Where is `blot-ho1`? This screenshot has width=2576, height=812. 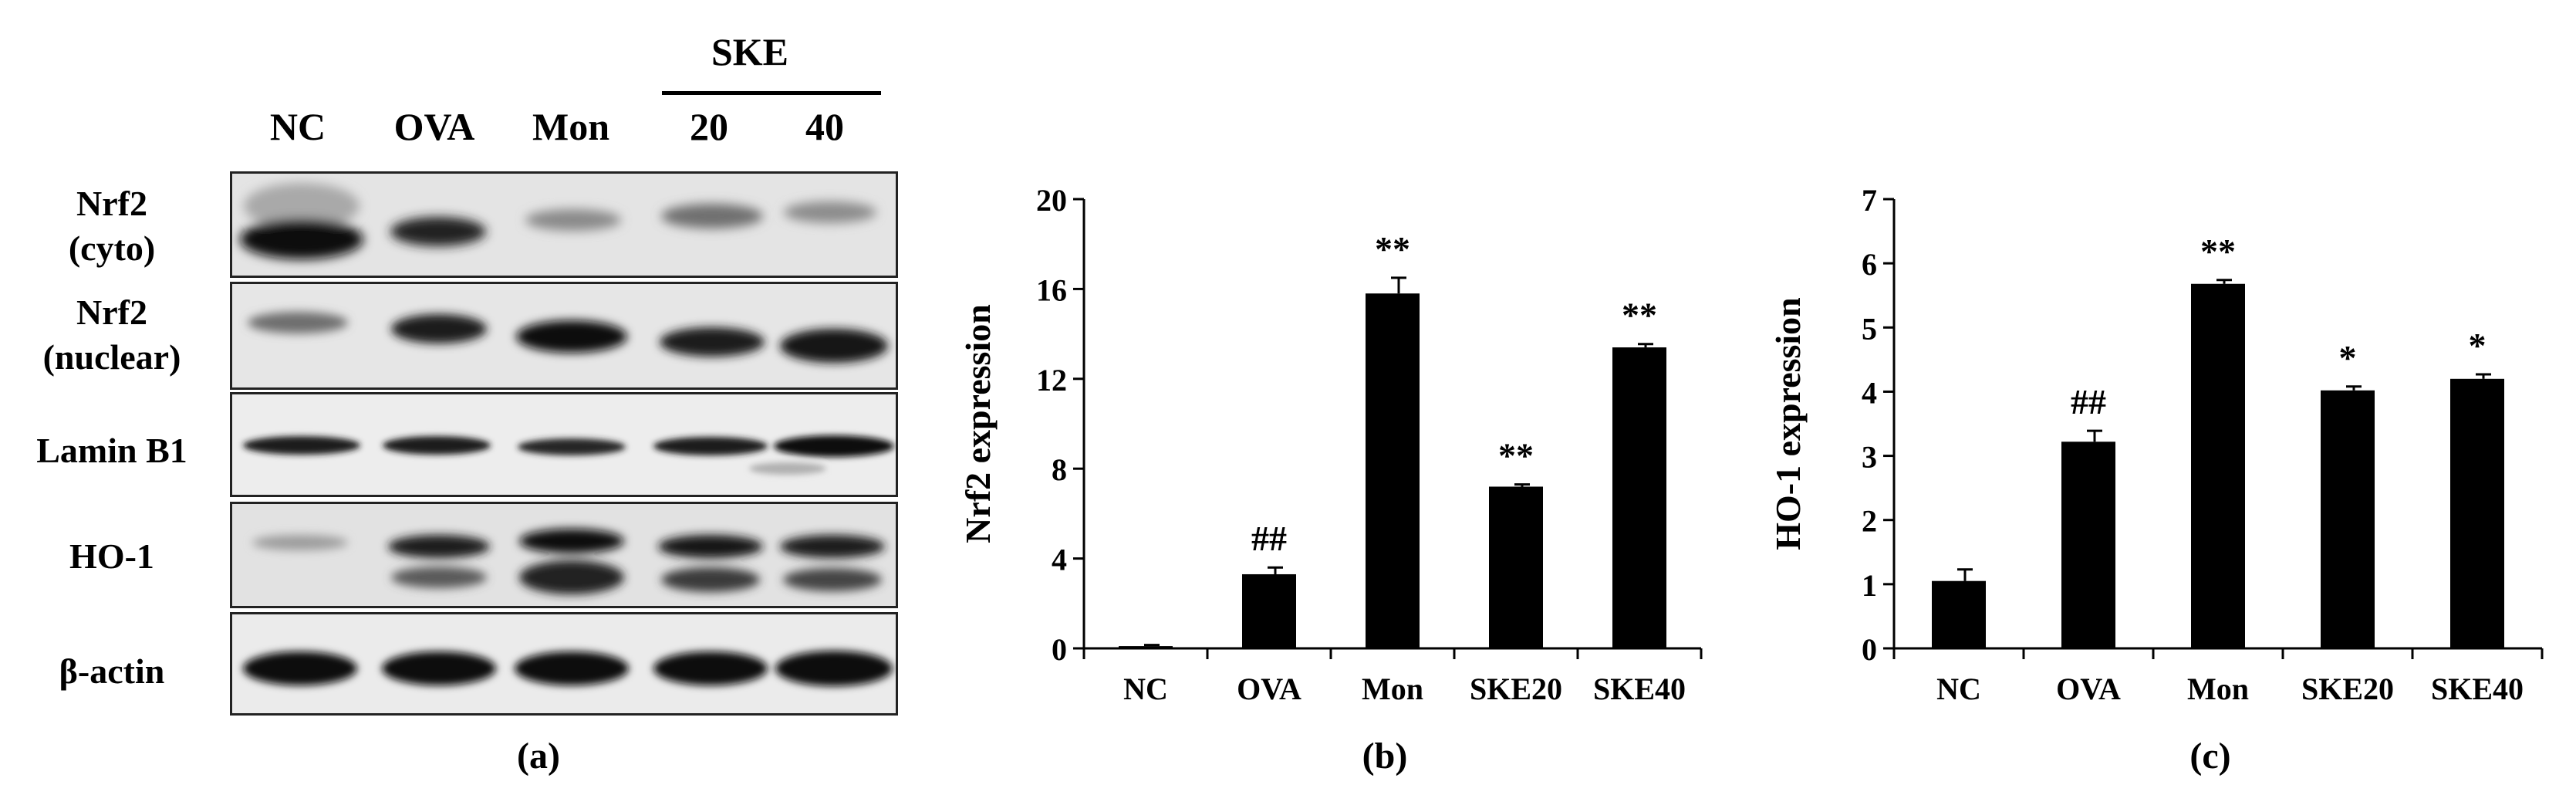
blot-ho1 is located at coordinates (564, 555).